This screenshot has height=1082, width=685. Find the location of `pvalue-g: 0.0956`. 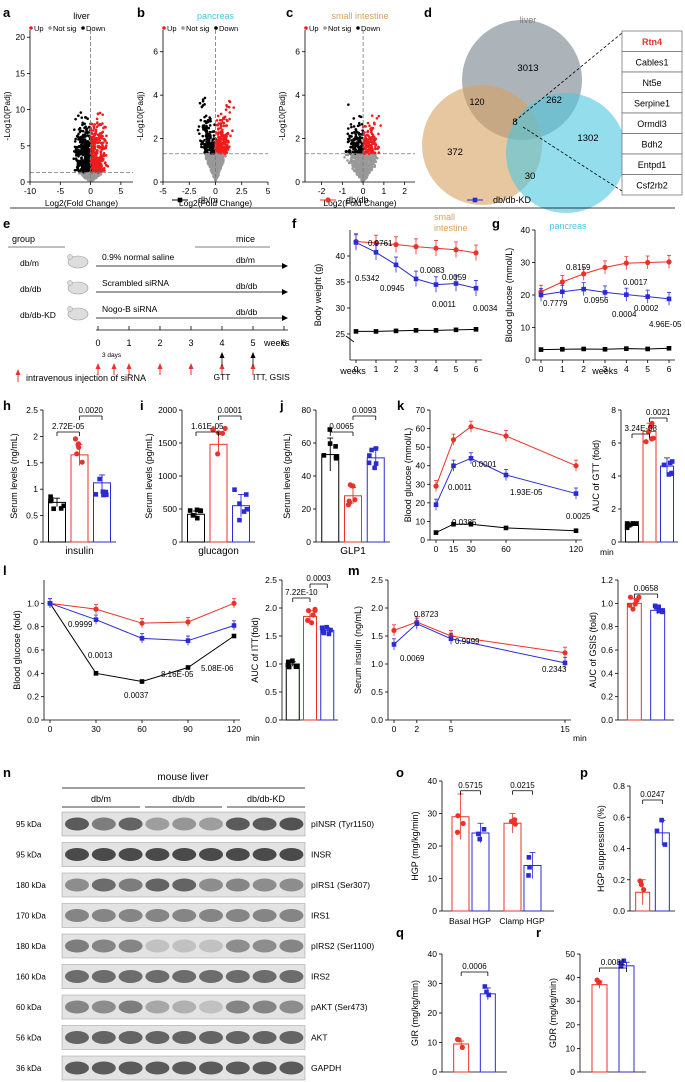

pvalue-g: 0.0956 is located at coordinates (596, 300).